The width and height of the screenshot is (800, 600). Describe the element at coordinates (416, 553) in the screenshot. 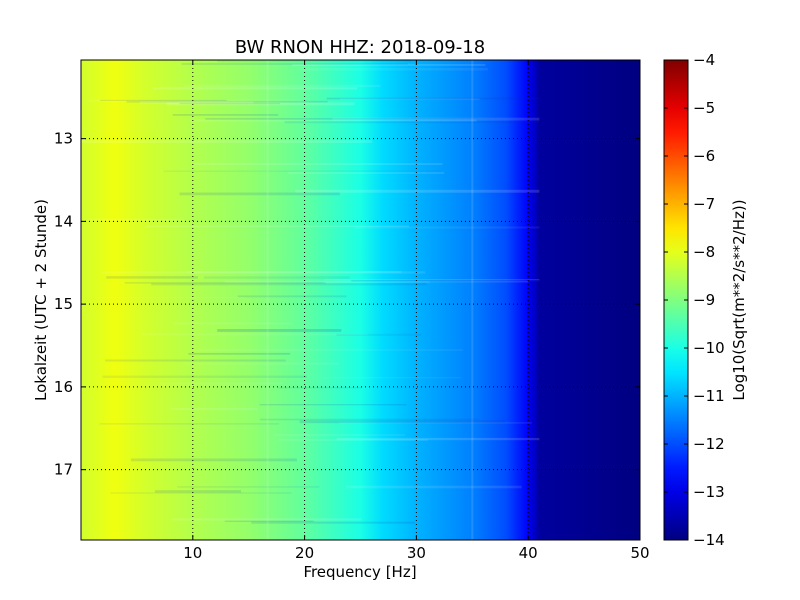

I see `x-tick-label: 30` at that location.